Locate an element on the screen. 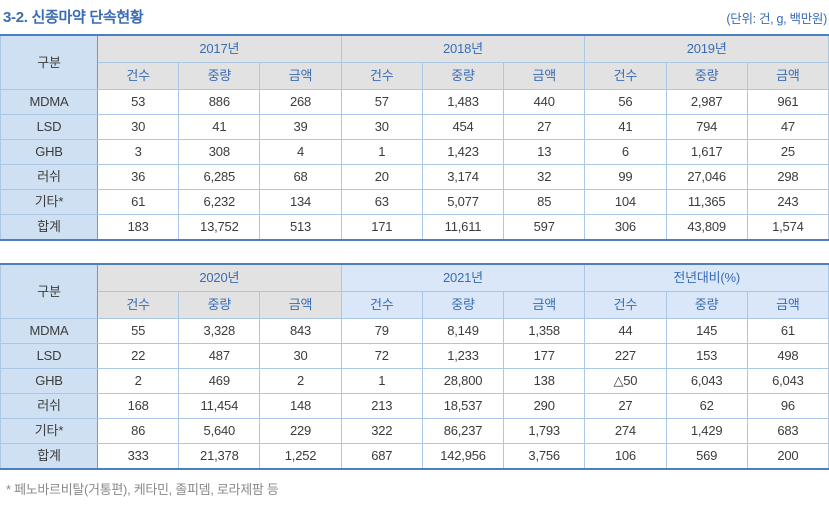 Image resolution: width=829 pixels, height=505 pixels. cell: 63 is located at coordinates (381, 202).